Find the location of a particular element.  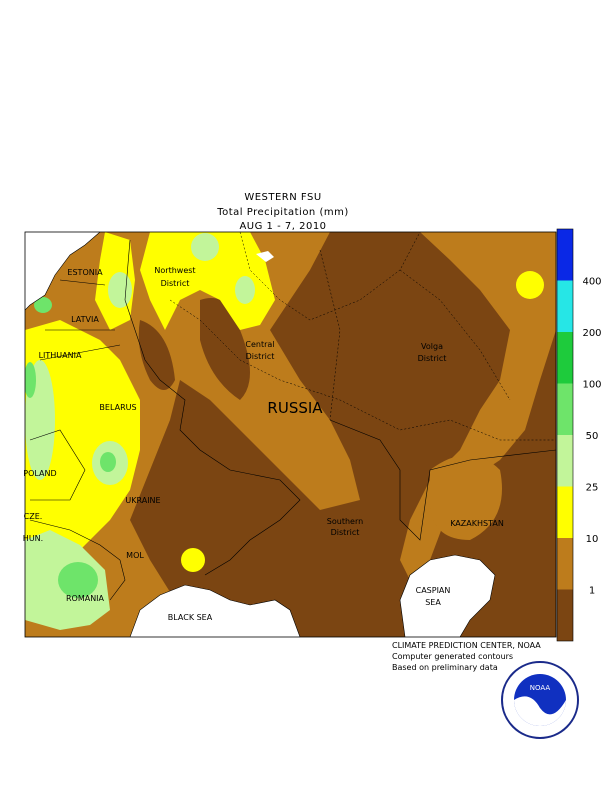

country-label: KAZAKHSTAN is located at coordinates (477, 523).